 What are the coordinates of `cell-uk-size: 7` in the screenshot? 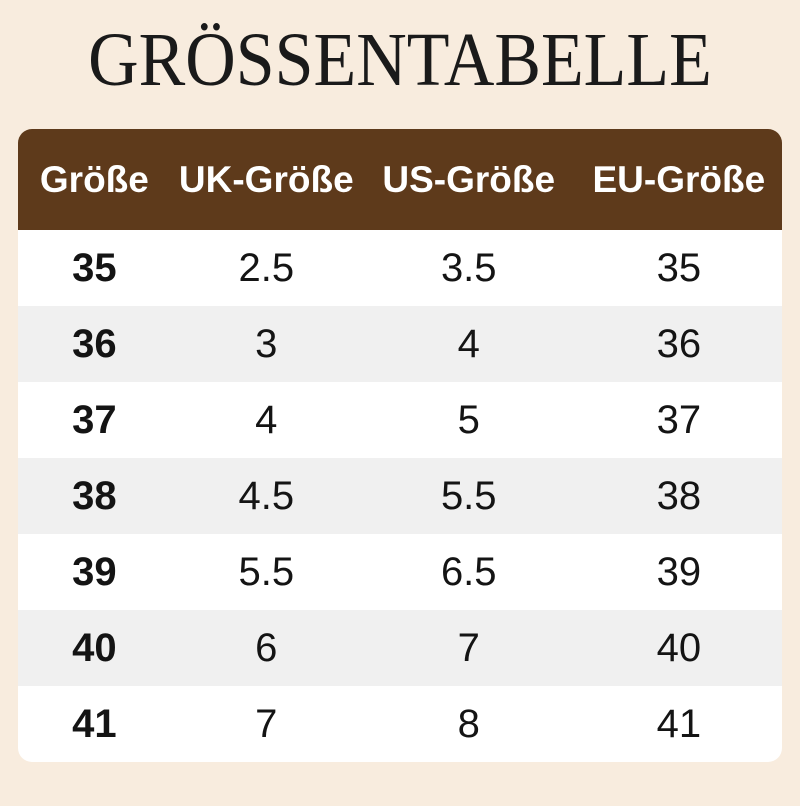 It's located at (266, 723).